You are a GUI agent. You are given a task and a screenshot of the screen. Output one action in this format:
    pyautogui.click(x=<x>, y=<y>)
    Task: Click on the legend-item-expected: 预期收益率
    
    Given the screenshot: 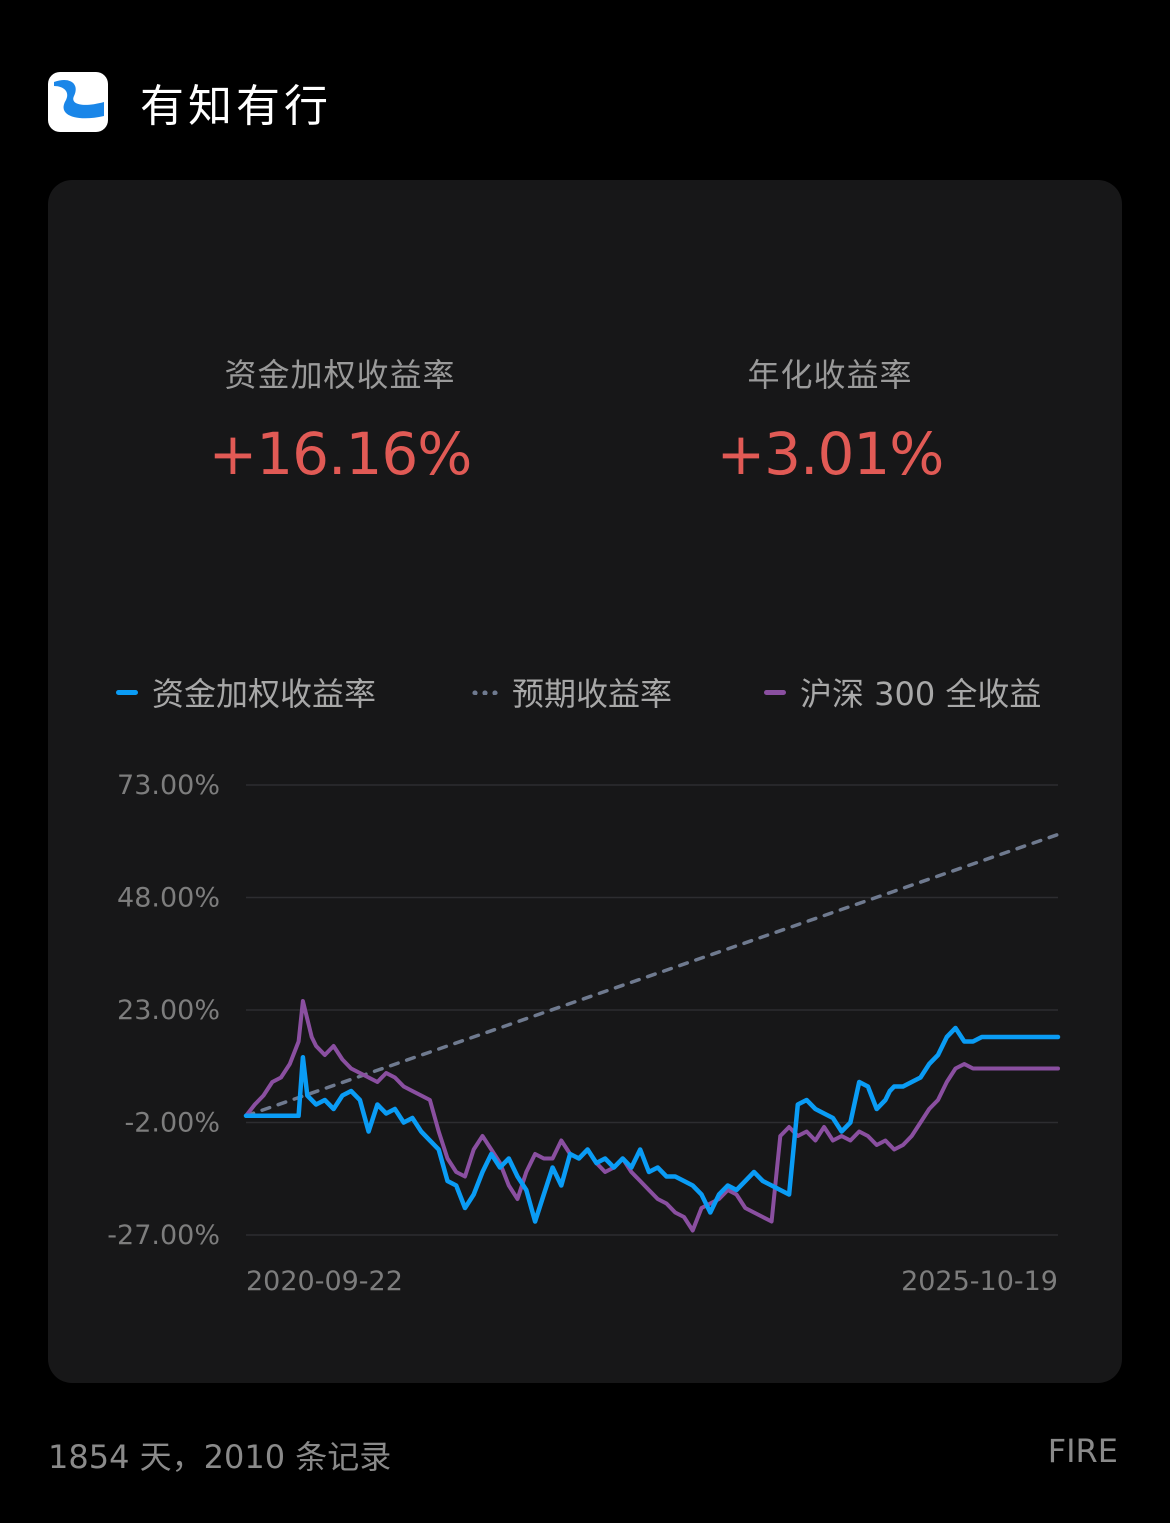 What is the action you would take?
    pyautogui.click(x=572, y=692)
    